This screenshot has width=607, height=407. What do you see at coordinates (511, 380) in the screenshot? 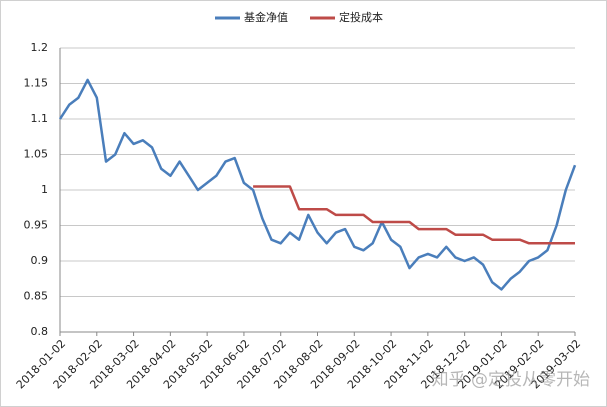
I see `watermark: 知乎 @定投从零开始` at bounding box center [511, 380].